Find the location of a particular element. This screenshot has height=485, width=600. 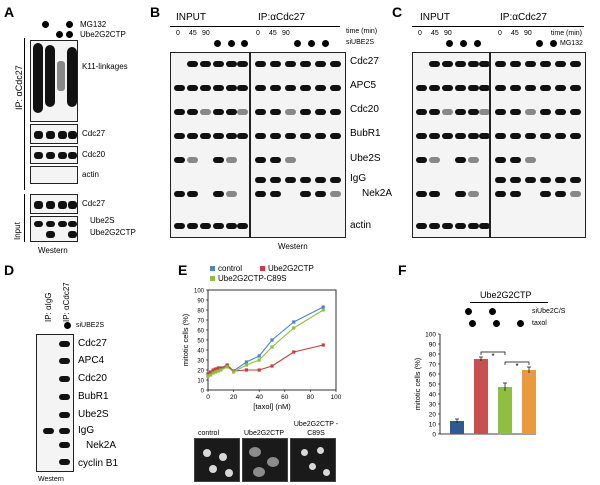

blot-c-ip is located at coordinates (538, 145).